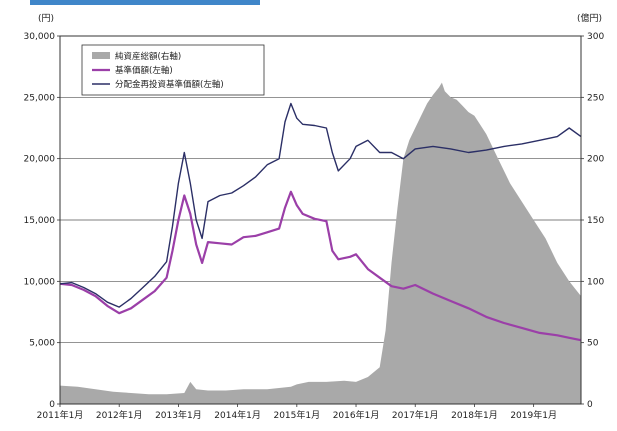 The width and height of the screenshot is (617, 431). Describe the element at coordinates (595, 98) in the screenshot. I see `right-tick-label: 250` at that location.